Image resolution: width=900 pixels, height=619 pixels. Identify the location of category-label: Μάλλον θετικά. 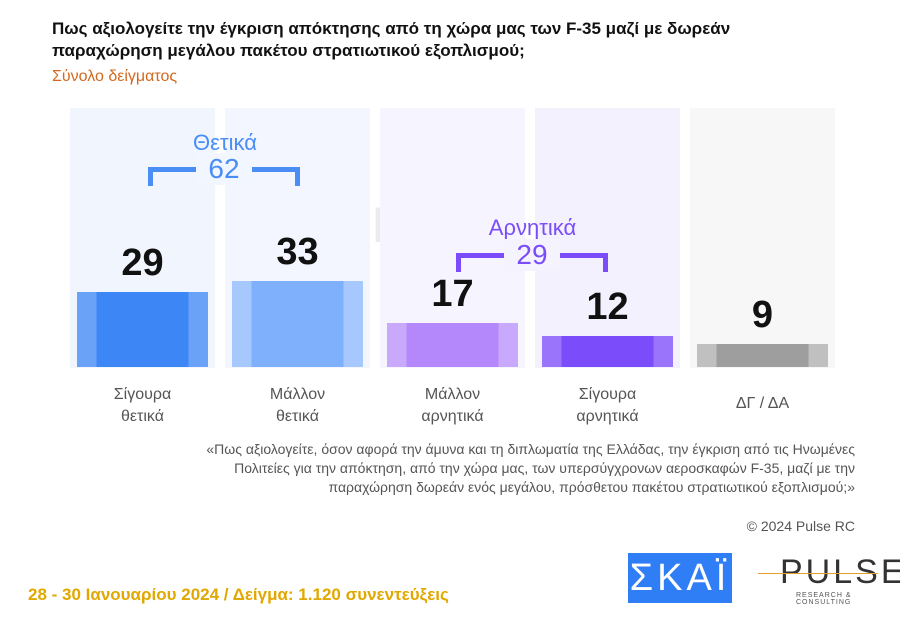
(297, 406).